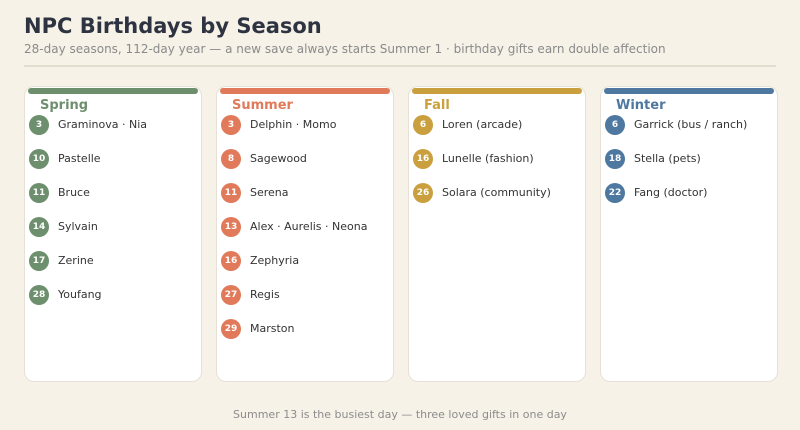 This screenshot has width=800, height=430. I want to click on day-badge: 28, so click(39, 295).